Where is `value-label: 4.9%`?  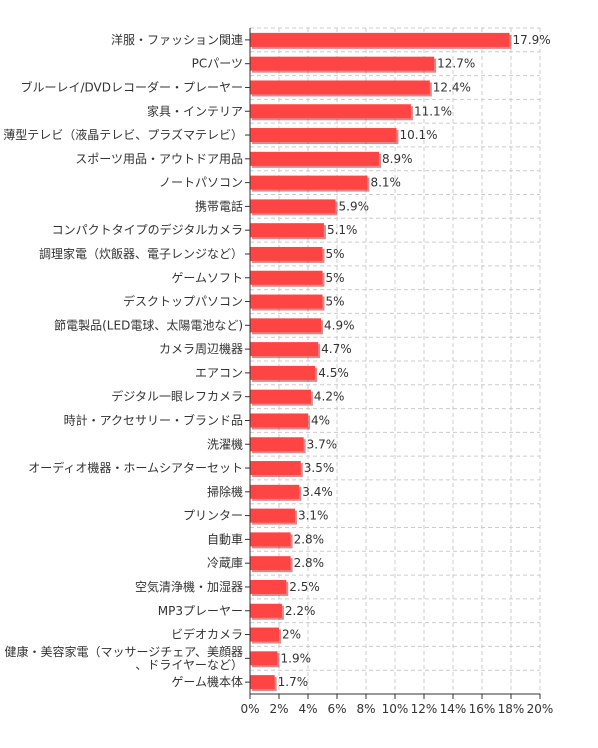 value-label: 4.9% is located at coordinates (339, 325).